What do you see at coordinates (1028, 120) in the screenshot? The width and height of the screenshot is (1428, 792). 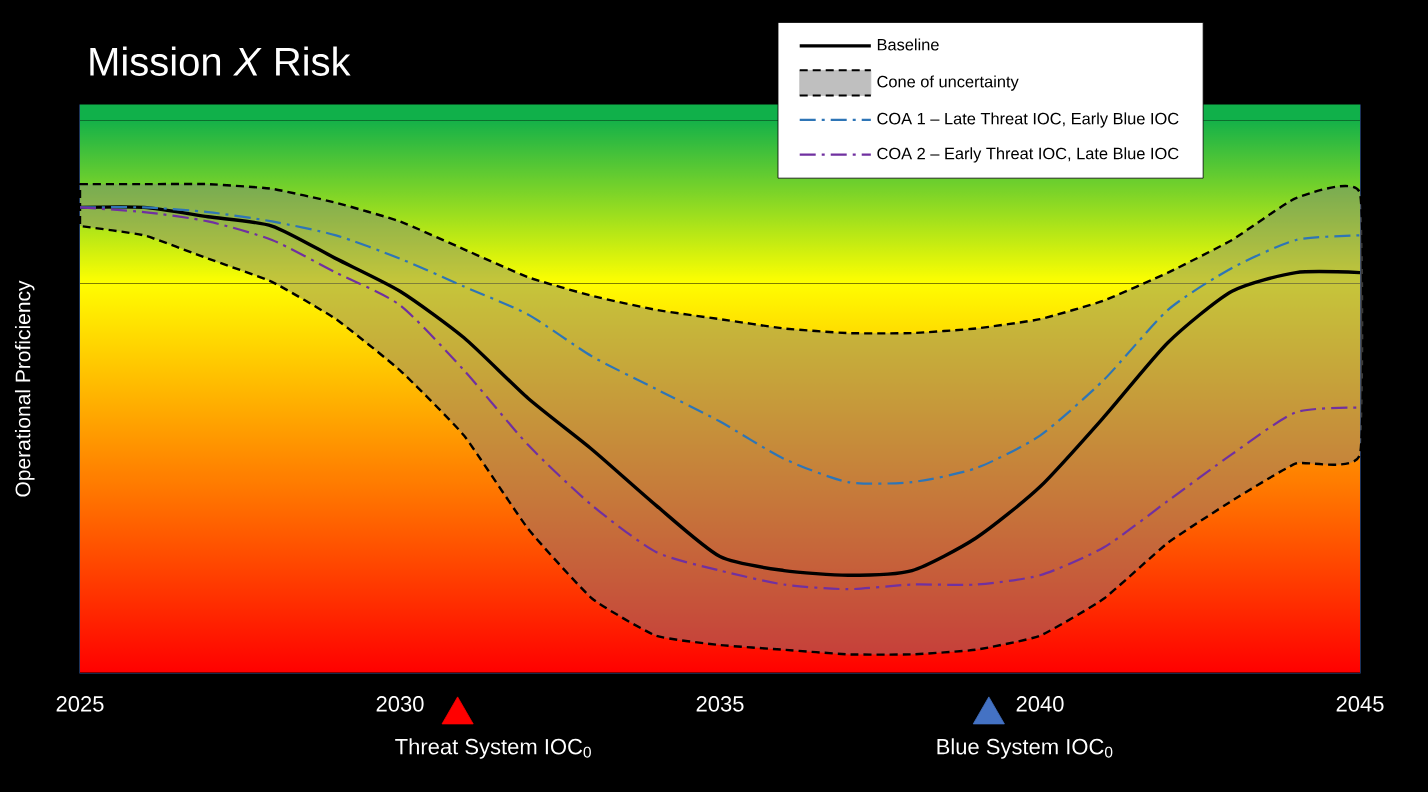 I see `legend-label: COA 1 – Late Threat IOC, Early Blue IOC` at bounding box center [1028, 120].